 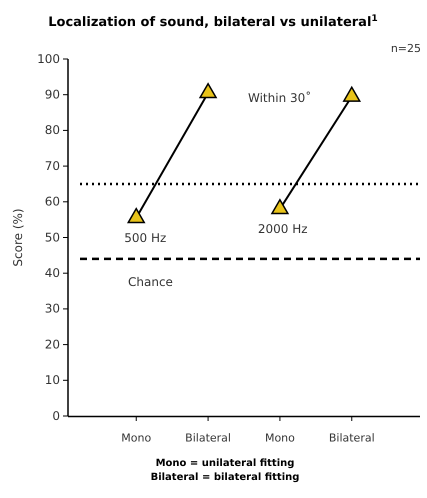 What do you see at coordinates (225, 463) in the screenshot?
I see `text: Mono = unilateral fitting` at bounding box center [225, 463].